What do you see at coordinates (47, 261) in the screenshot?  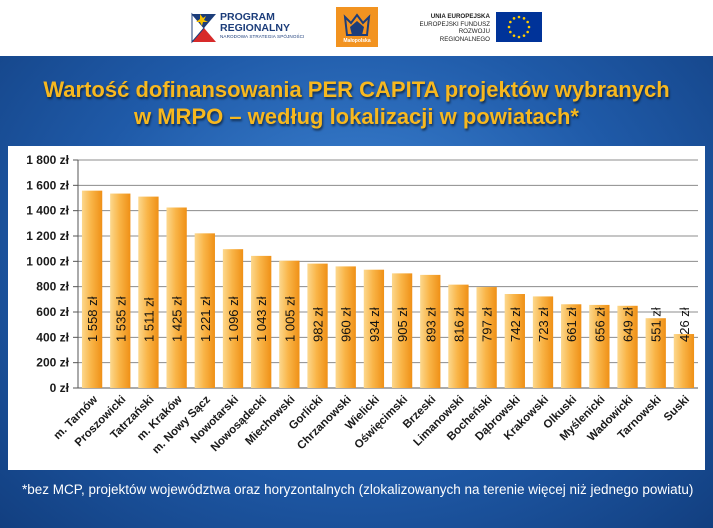 I see `y-tick-label: 1 000 zł` at bounding box center [47, 261].